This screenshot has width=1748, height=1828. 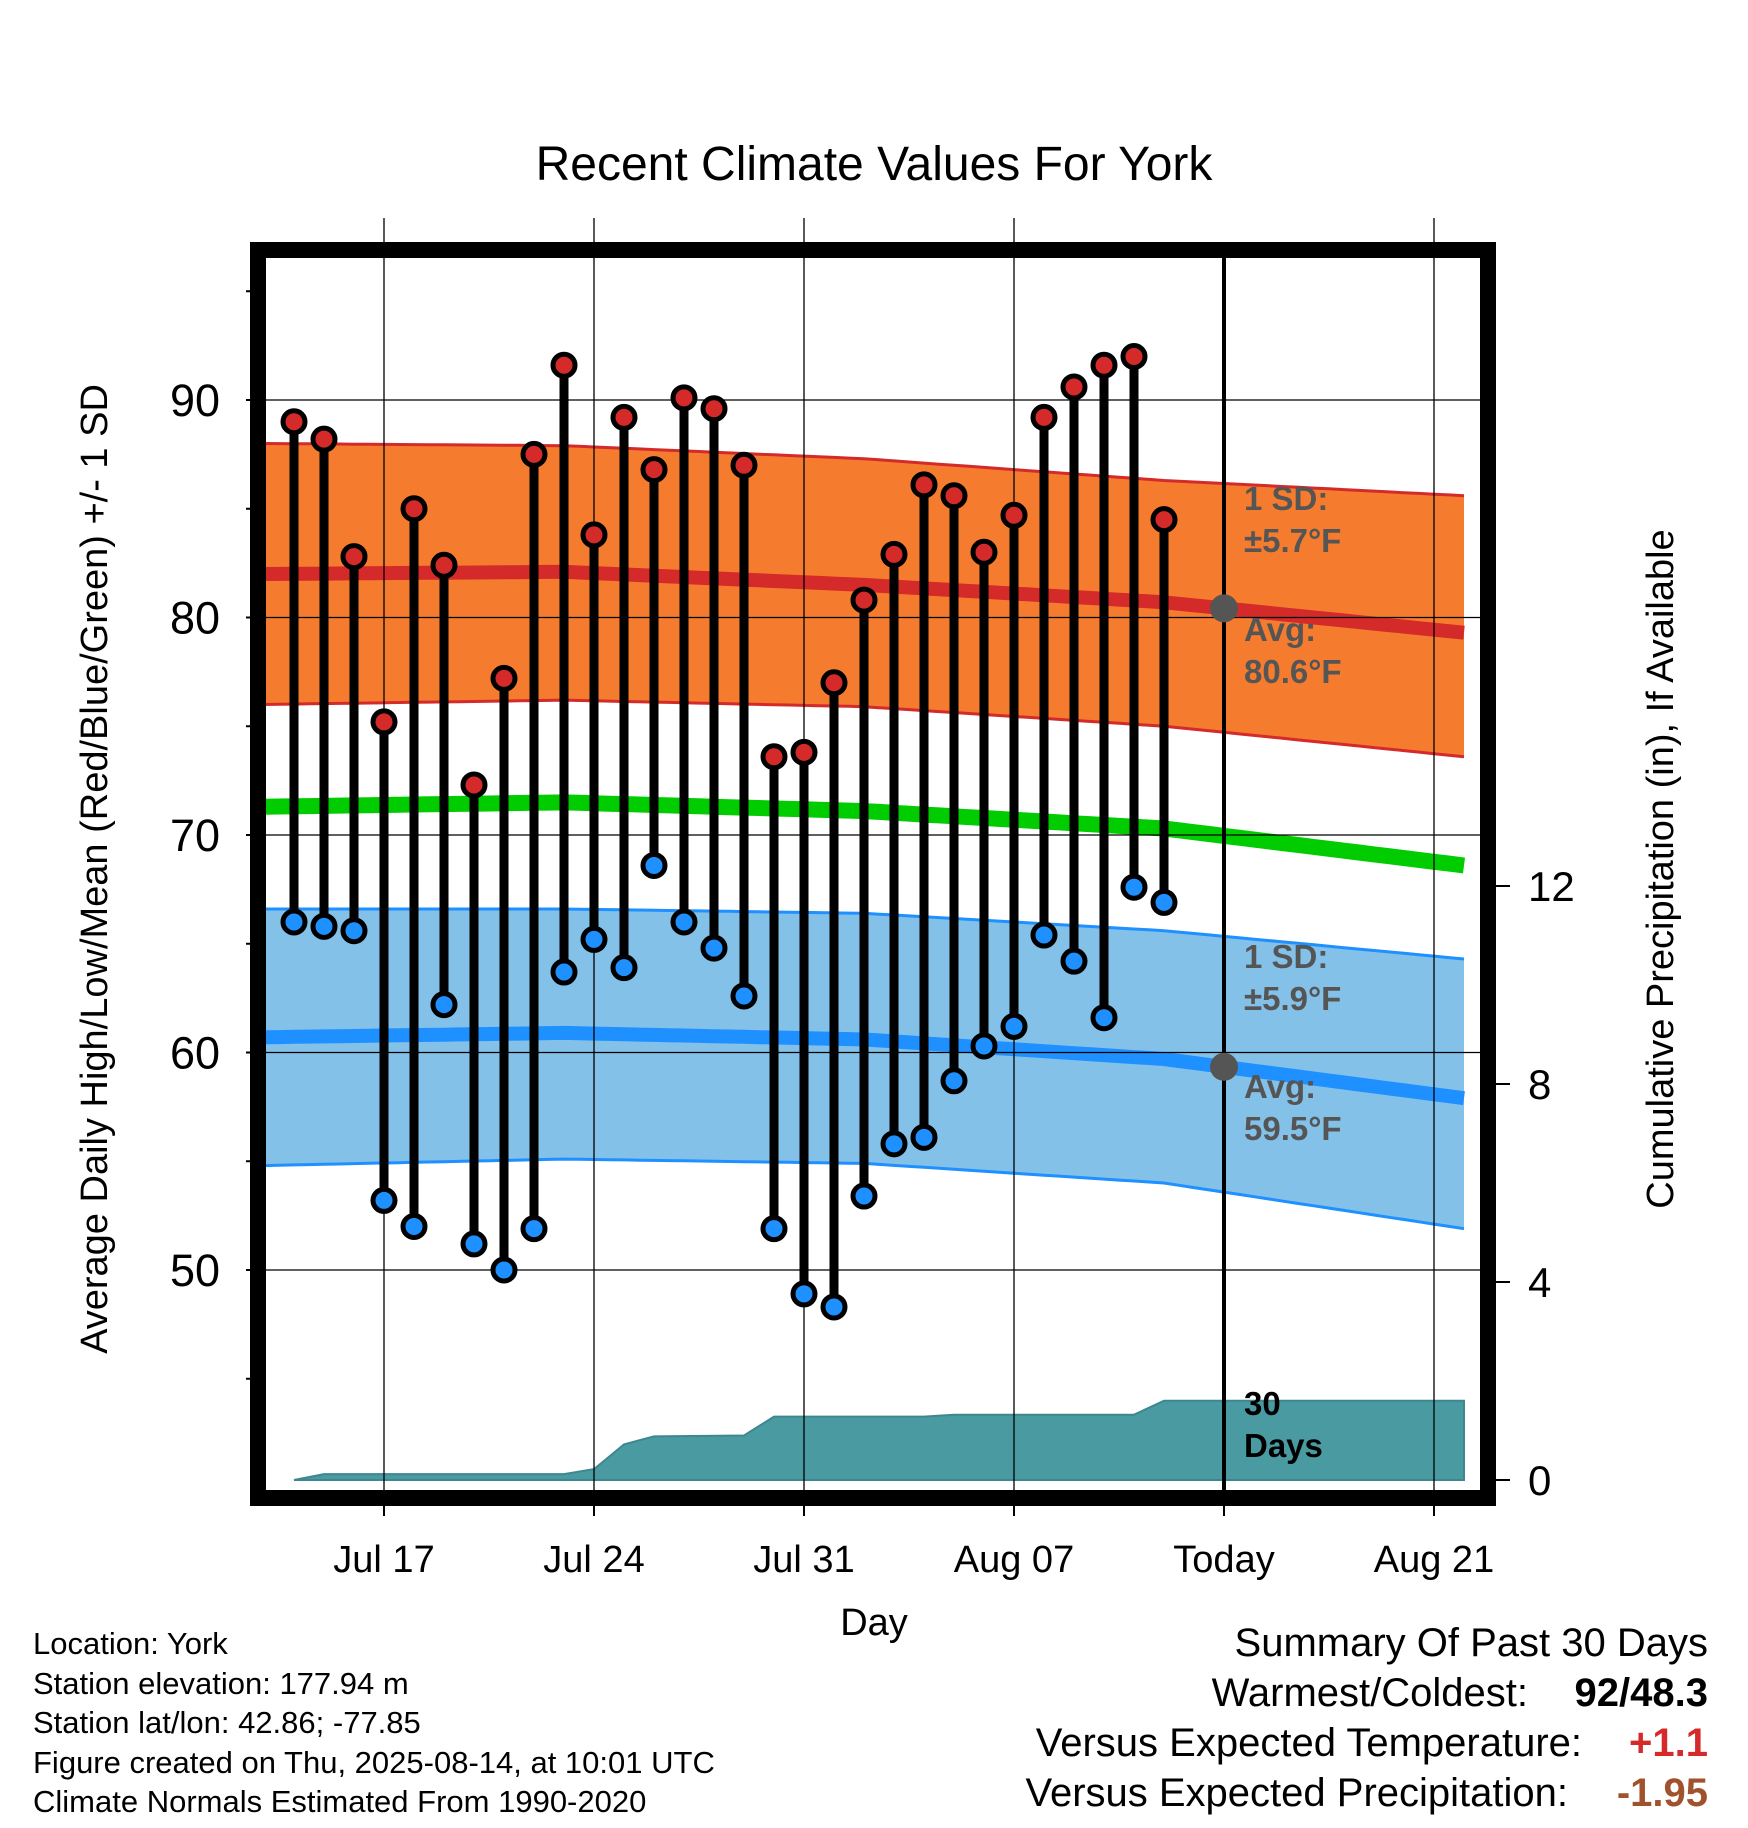 I want to click on precip-label: Versus Expected Precipitation:, so click(x=1296, y=1793).